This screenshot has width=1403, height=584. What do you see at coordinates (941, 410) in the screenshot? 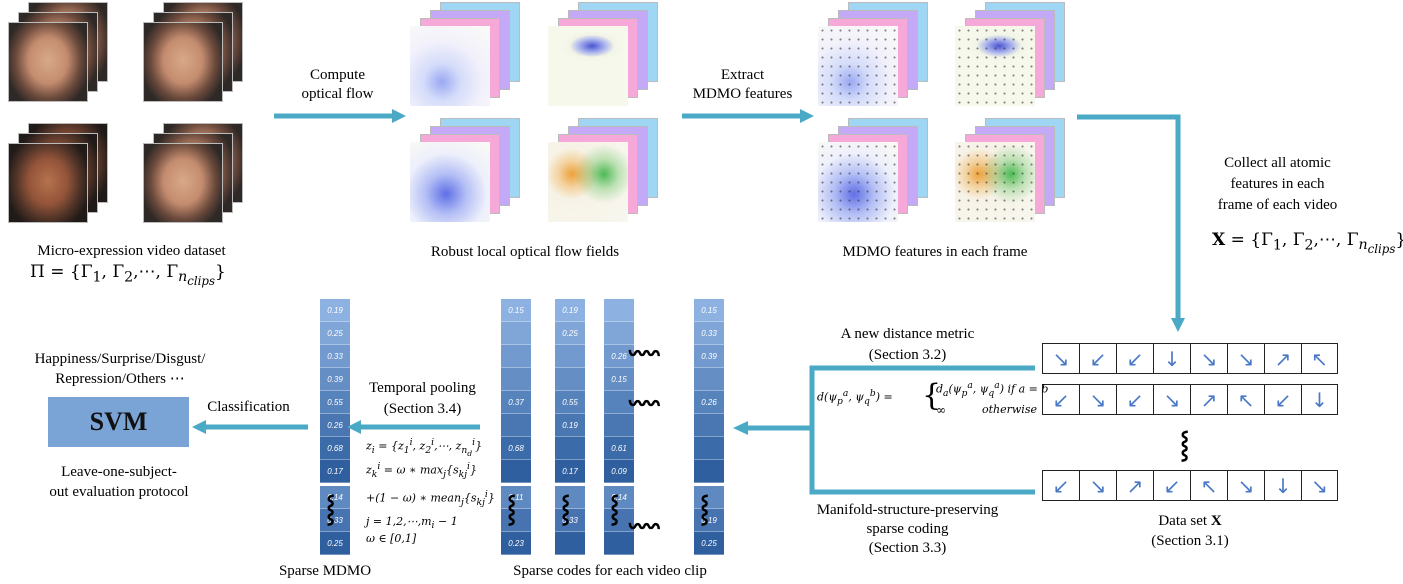
I see `distance-case-2-left: ∞` at bounding box center [941, 410].